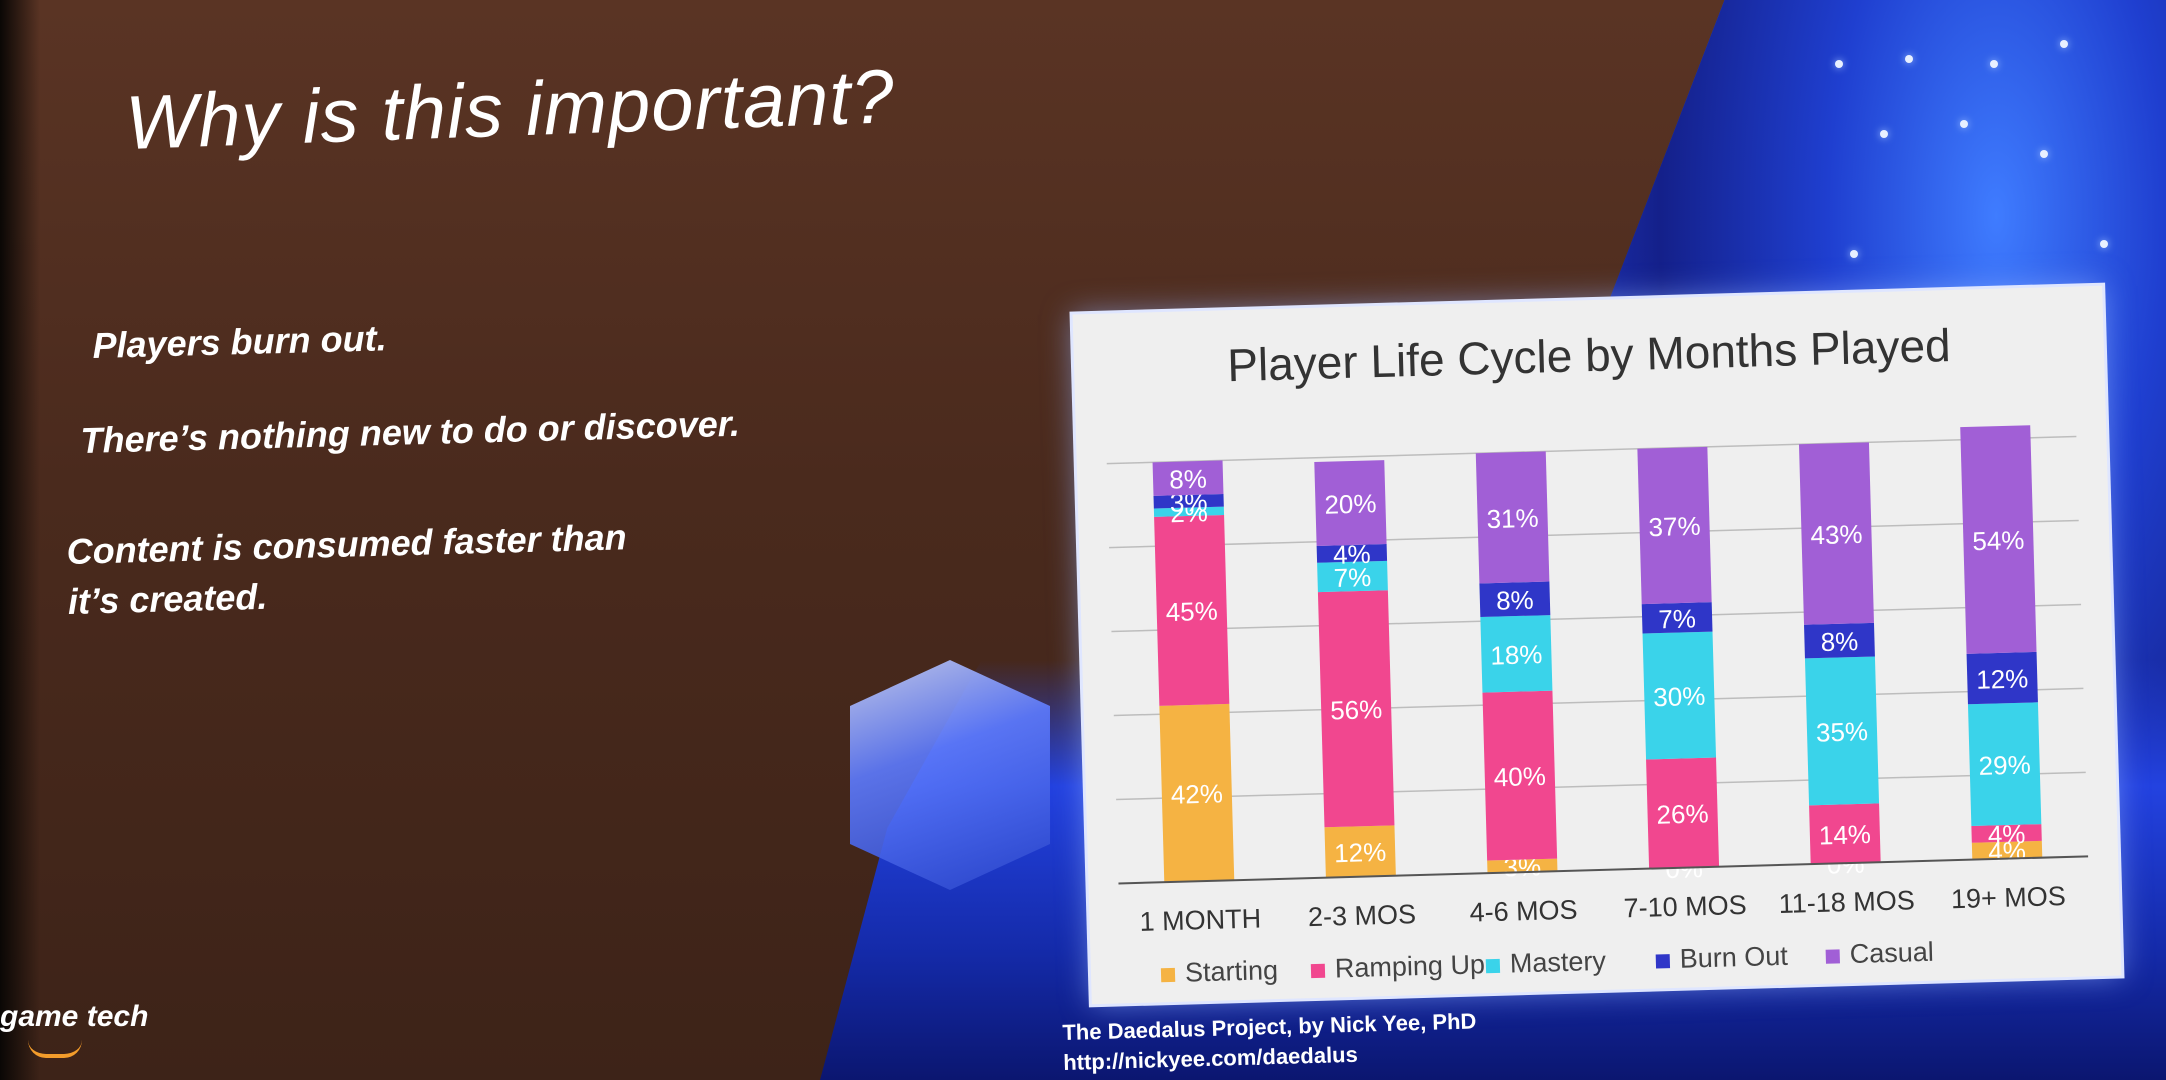  I want to click on bullet-burn-out: Players burn out., so click(240, 341).